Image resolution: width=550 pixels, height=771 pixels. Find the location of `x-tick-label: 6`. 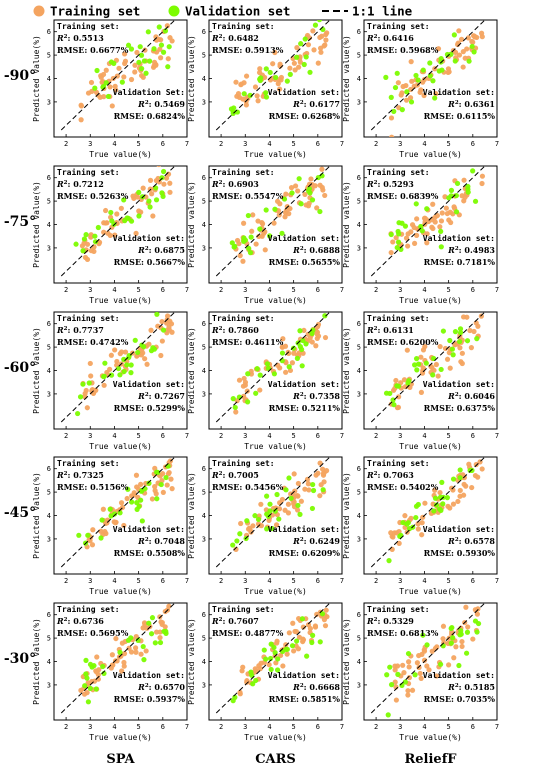

x-tick-label: 6 is located at coordinates (163, 290).